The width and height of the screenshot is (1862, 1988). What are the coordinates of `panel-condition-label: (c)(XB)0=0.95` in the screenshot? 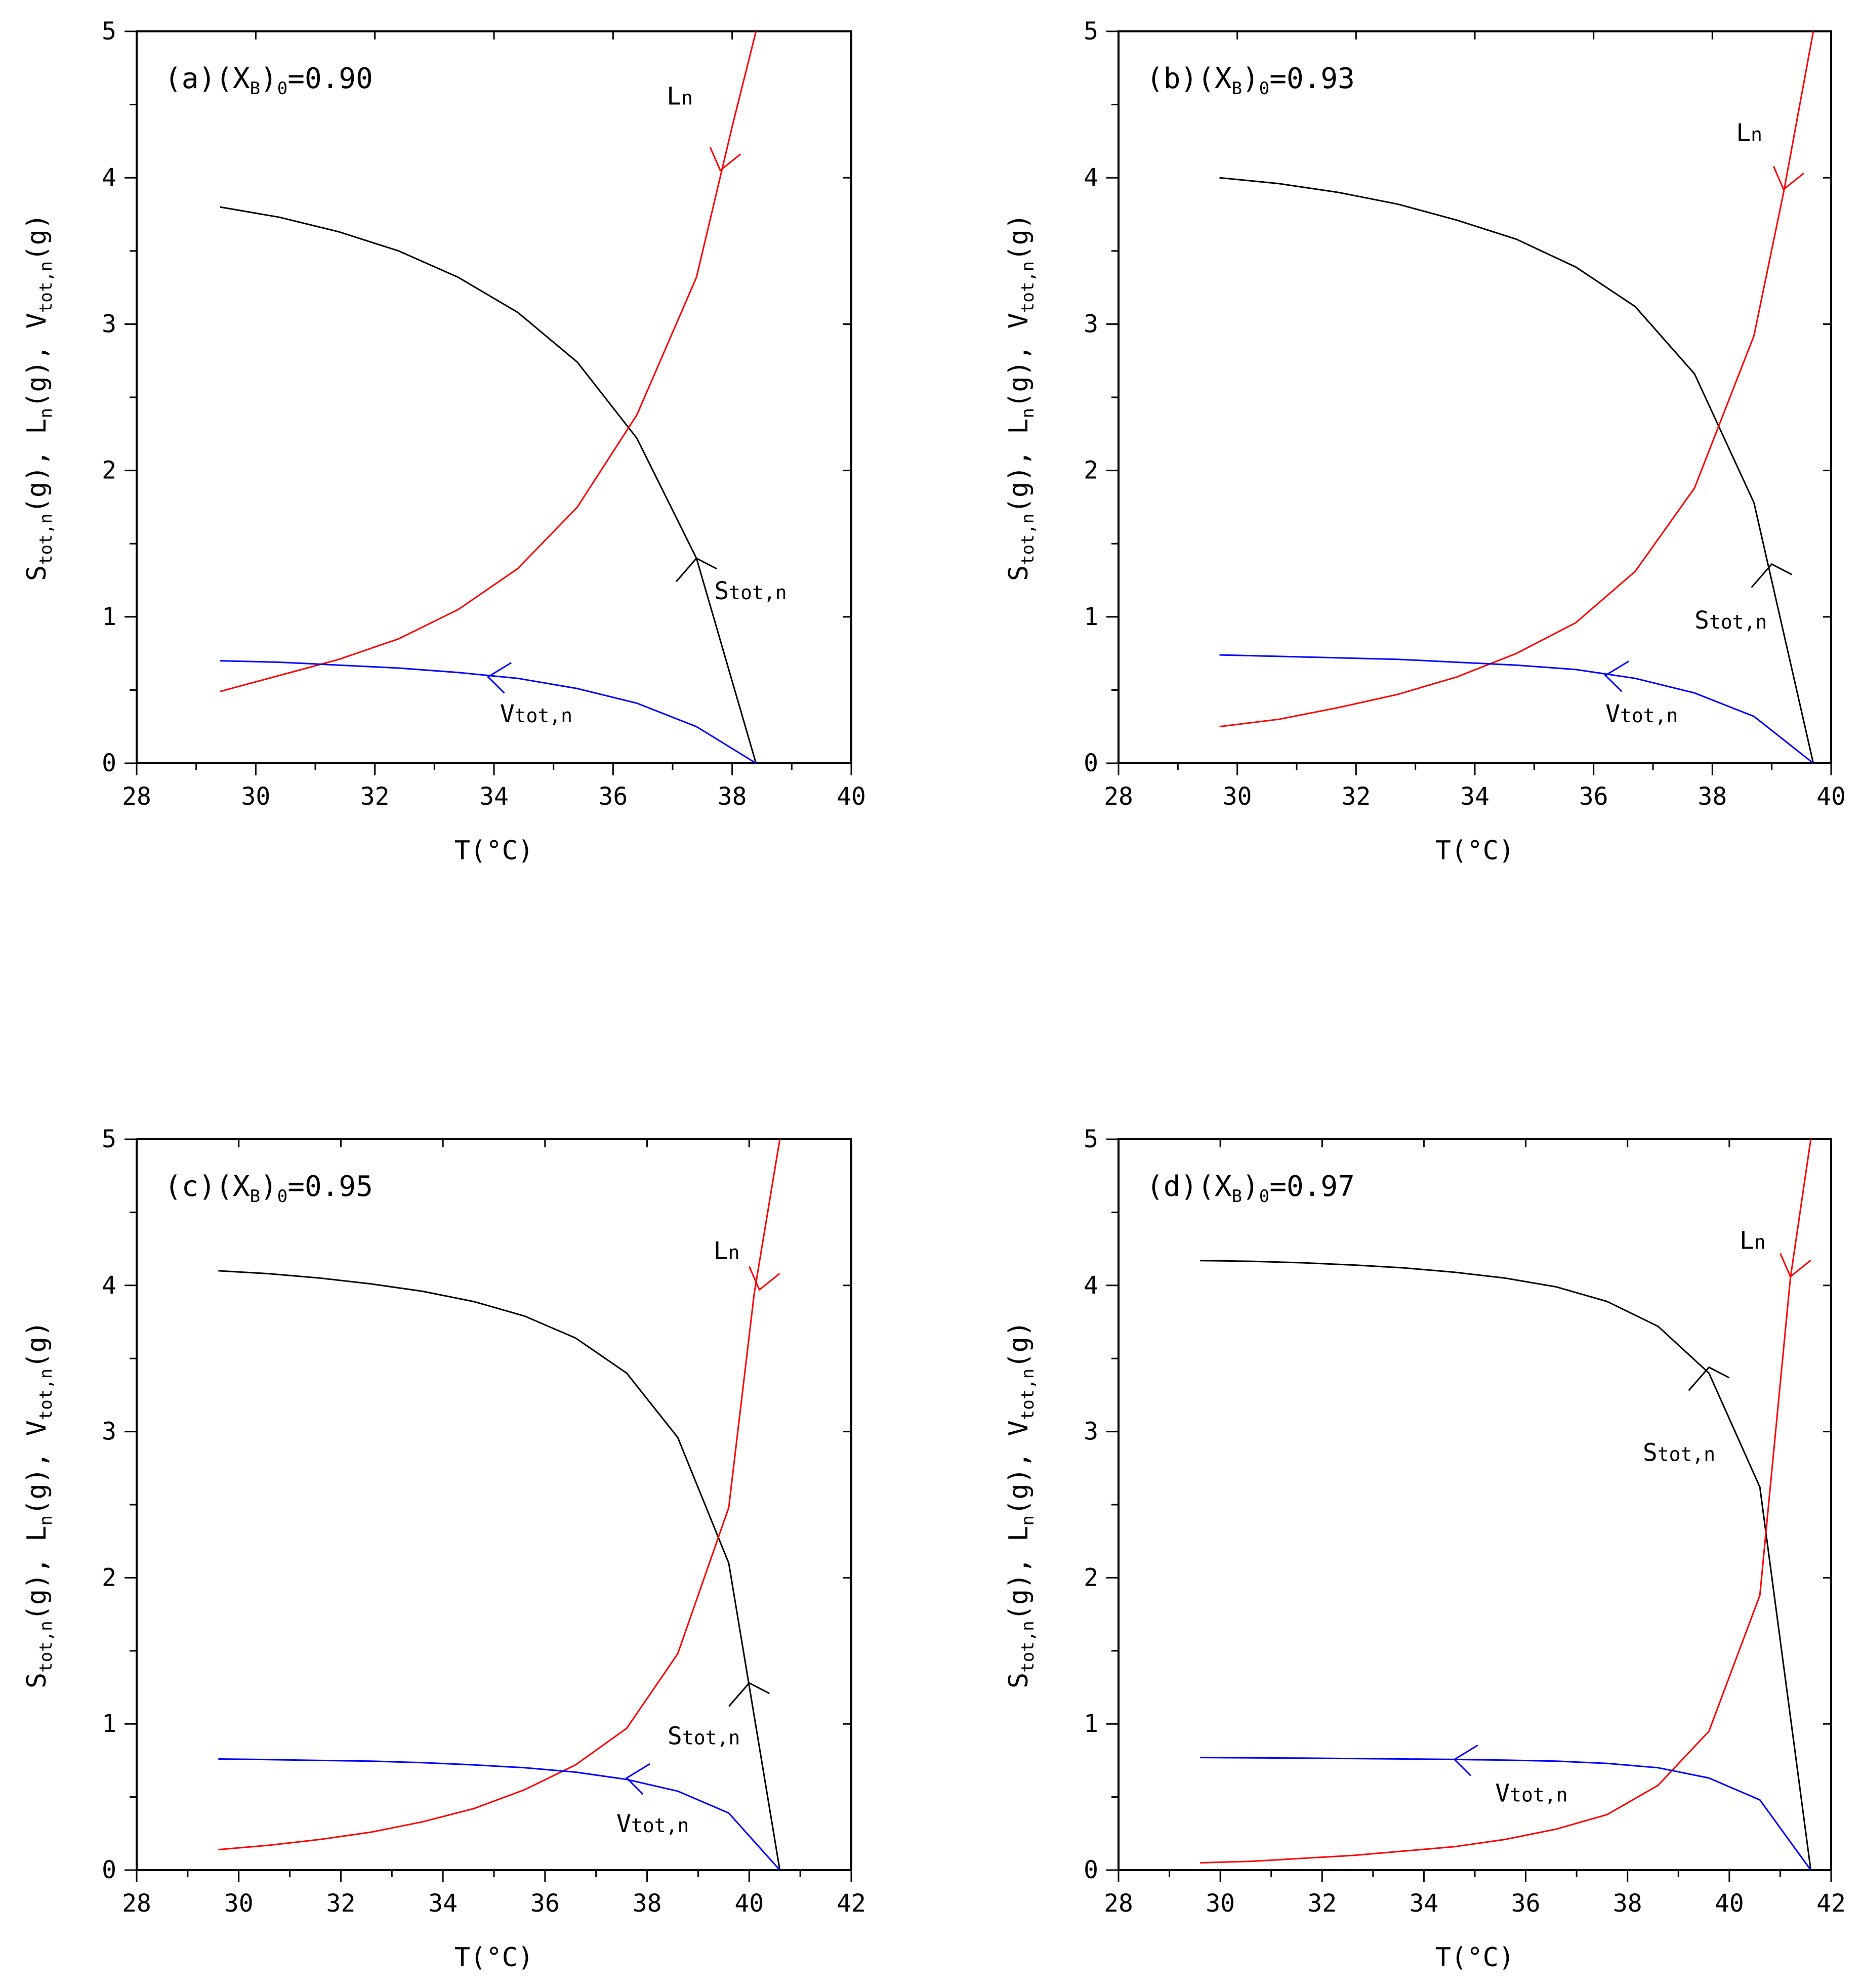 It's located at (268, 1188).